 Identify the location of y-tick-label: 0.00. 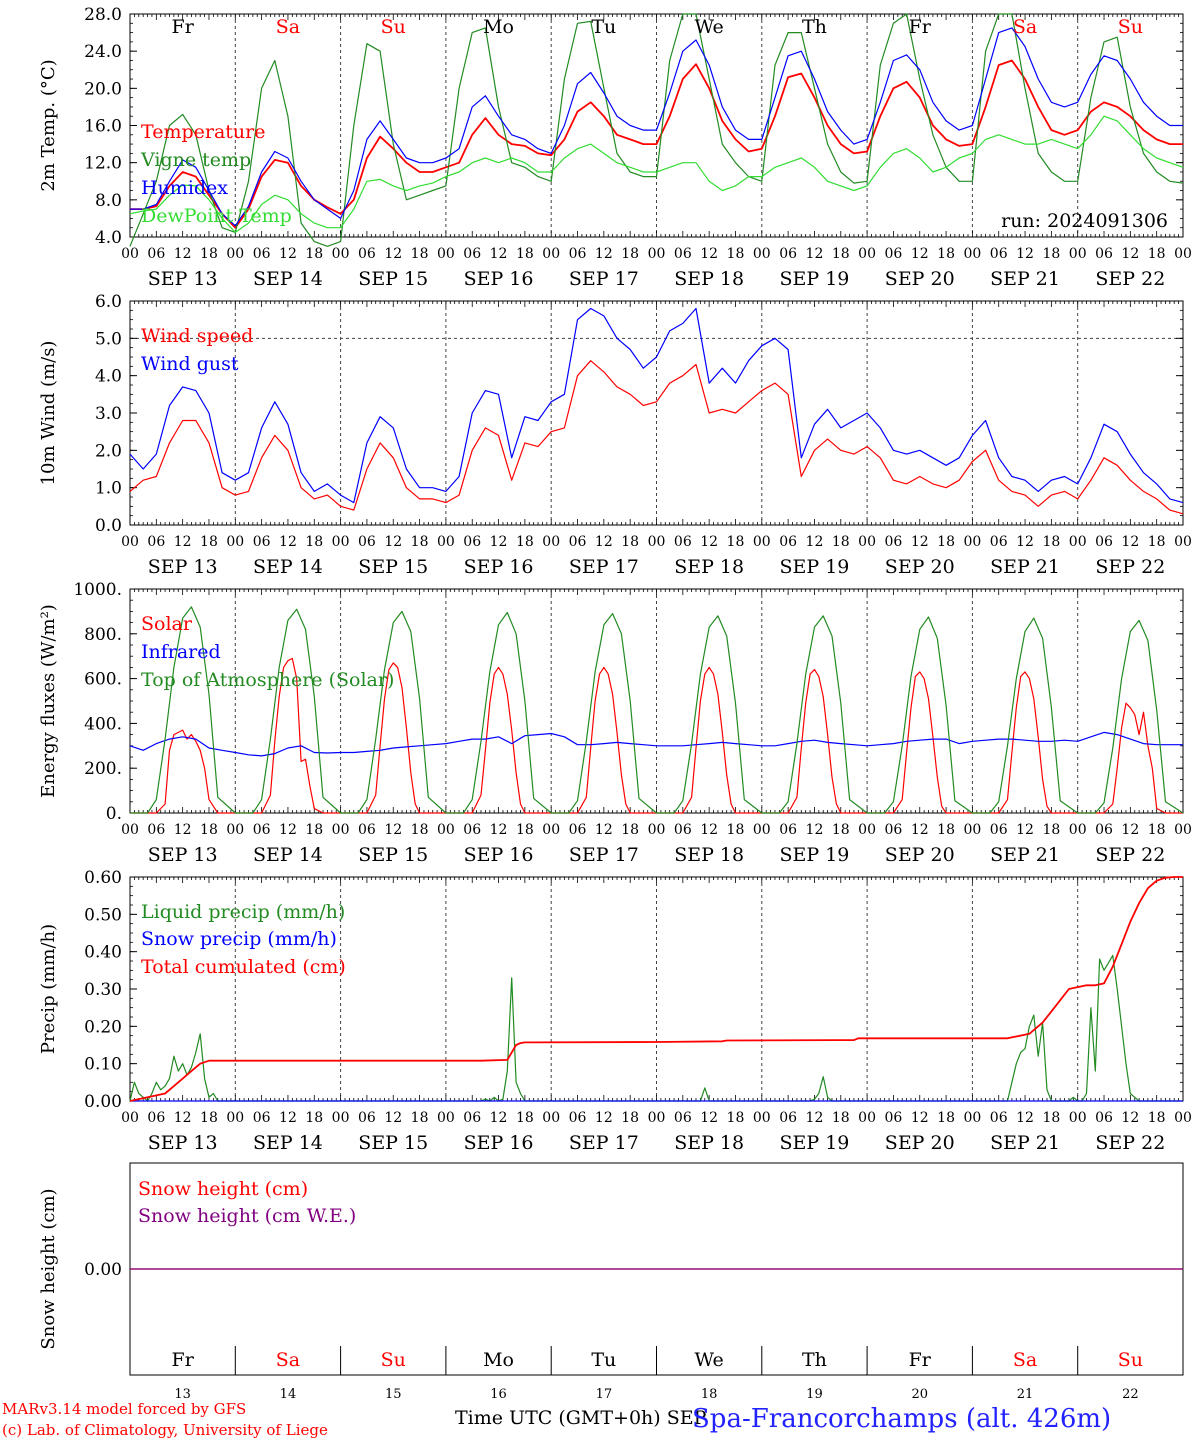
(103, 1270).